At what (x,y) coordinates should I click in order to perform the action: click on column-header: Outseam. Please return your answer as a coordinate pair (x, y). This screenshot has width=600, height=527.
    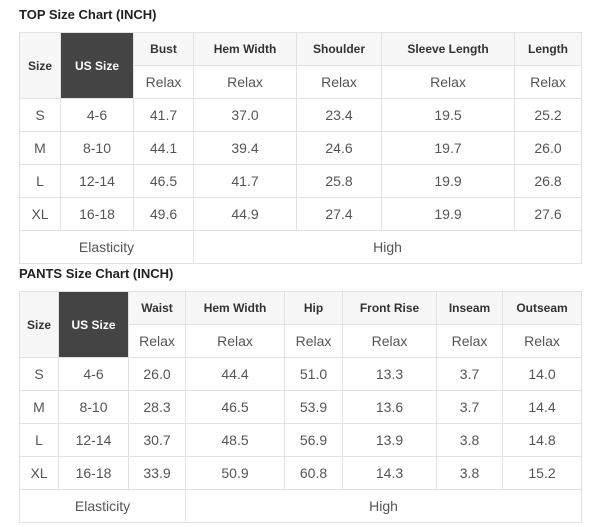
    Looking at the image, I should click on (542, 308).